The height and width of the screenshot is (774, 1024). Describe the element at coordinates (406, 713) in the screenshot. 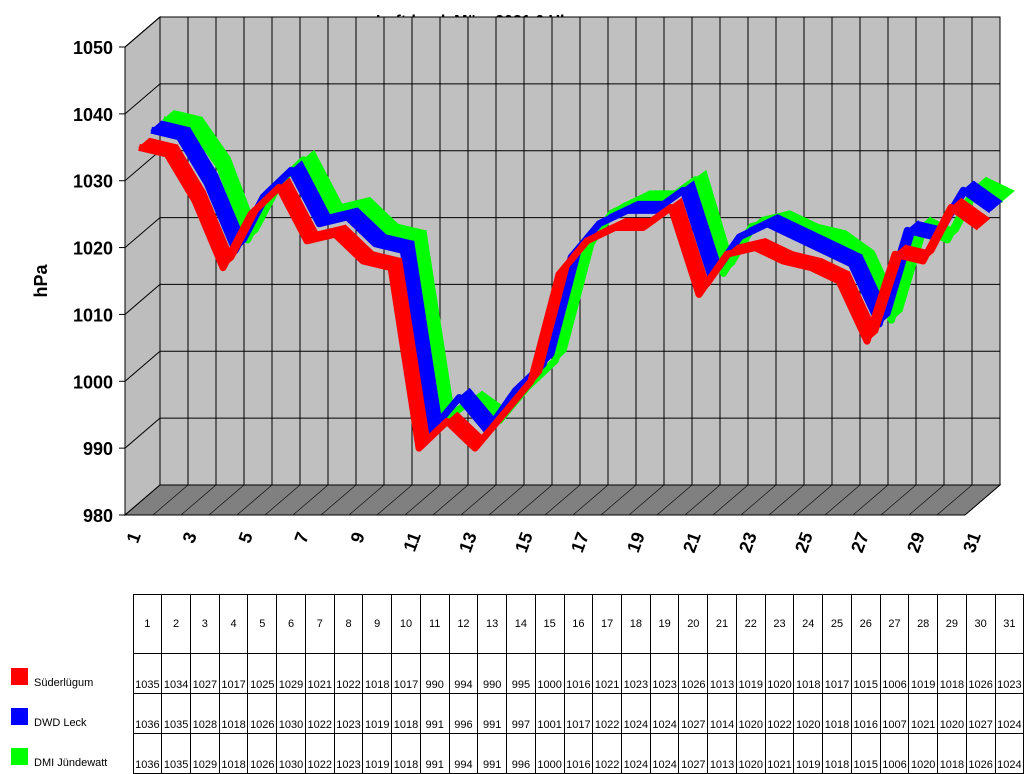

I see `table-cell: 1018` at that location.